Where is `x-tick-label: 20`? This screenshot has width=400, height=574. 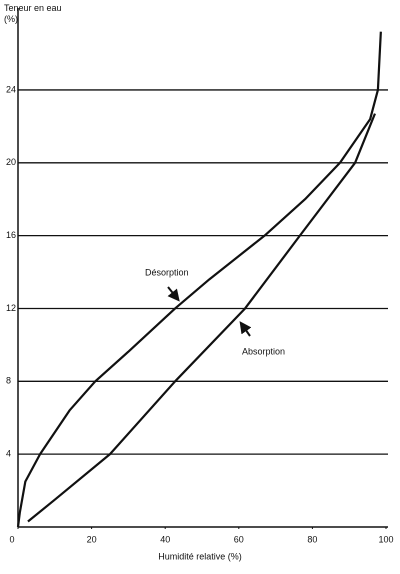 x-tick-label: 20 is located at coordinates (92, 539).